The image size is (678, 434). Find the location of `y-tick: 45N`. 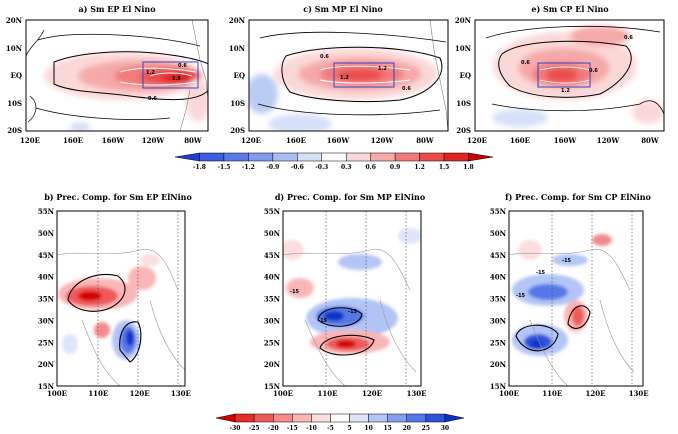

y-tick: 45N is located at coordinates (46, 255).